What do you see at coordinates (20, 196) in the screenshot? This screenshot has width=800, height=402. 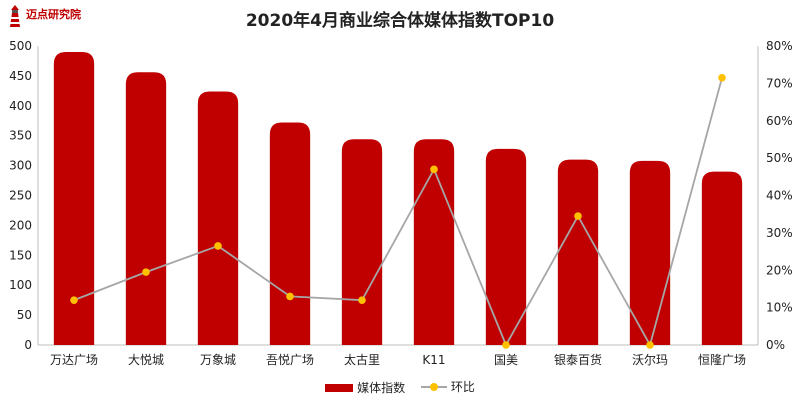 I see `y-left-tick-label: 250` at bounding box center [20, 196].